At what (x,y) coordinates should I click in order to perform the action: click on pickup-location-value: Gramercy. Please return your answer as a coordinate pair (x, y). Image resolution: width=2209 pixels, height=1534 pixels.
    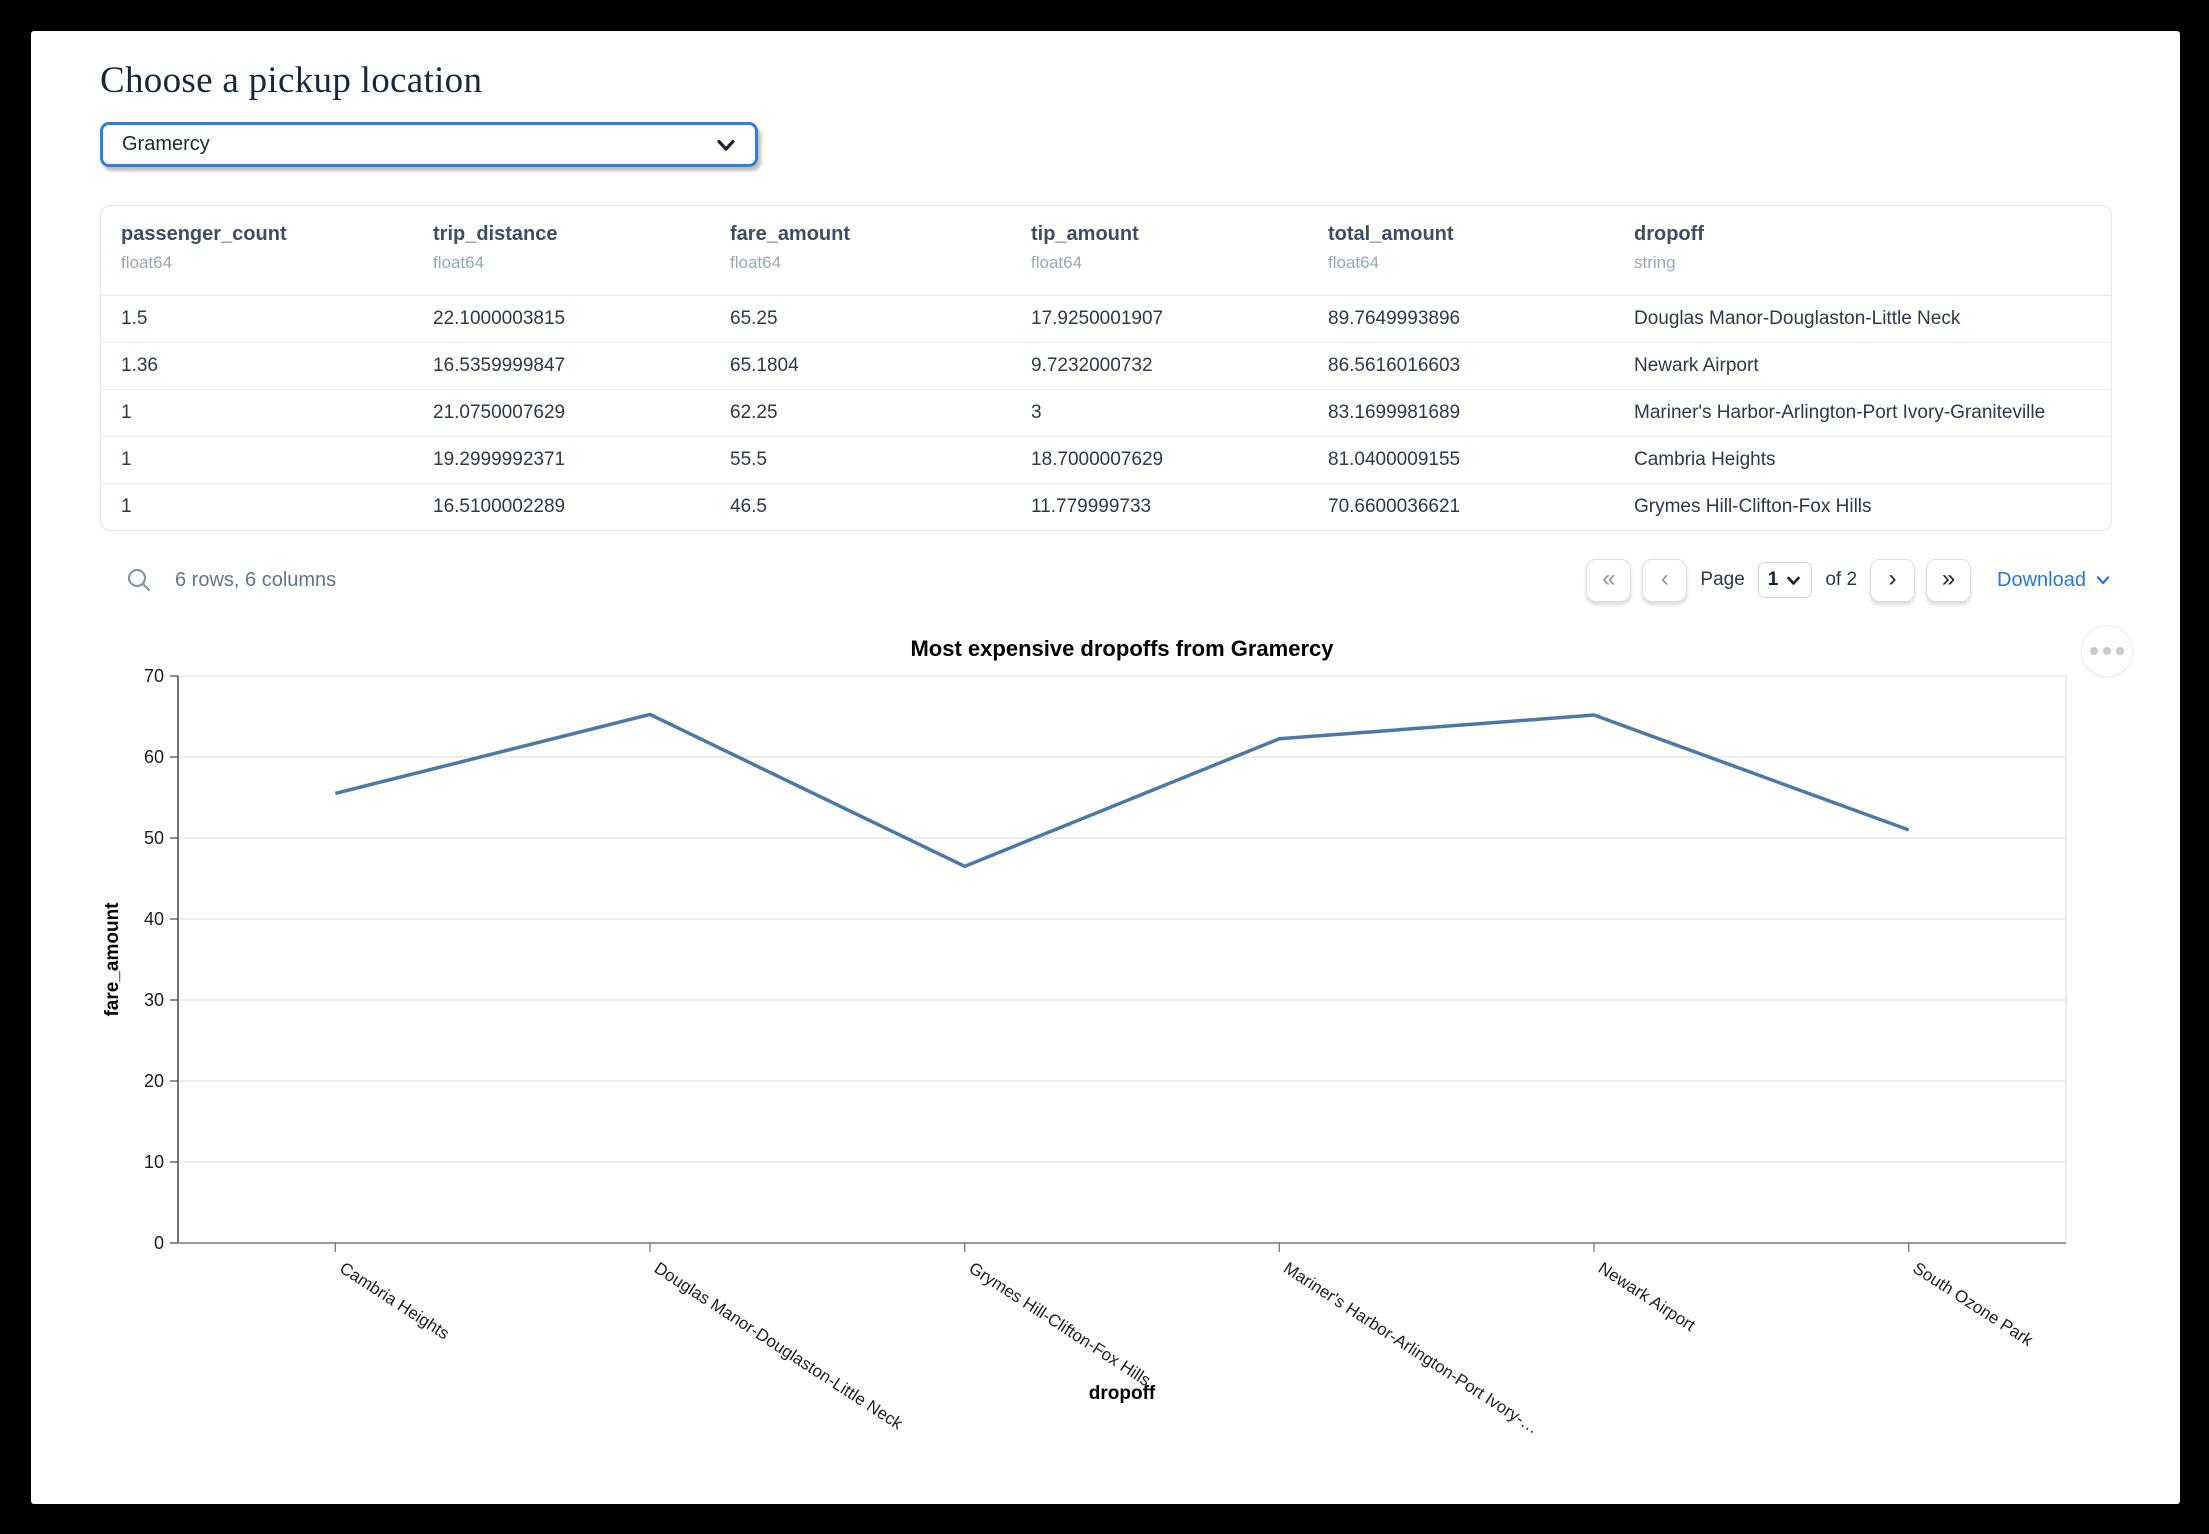
    Looking at the image, I should click on (166, 144).